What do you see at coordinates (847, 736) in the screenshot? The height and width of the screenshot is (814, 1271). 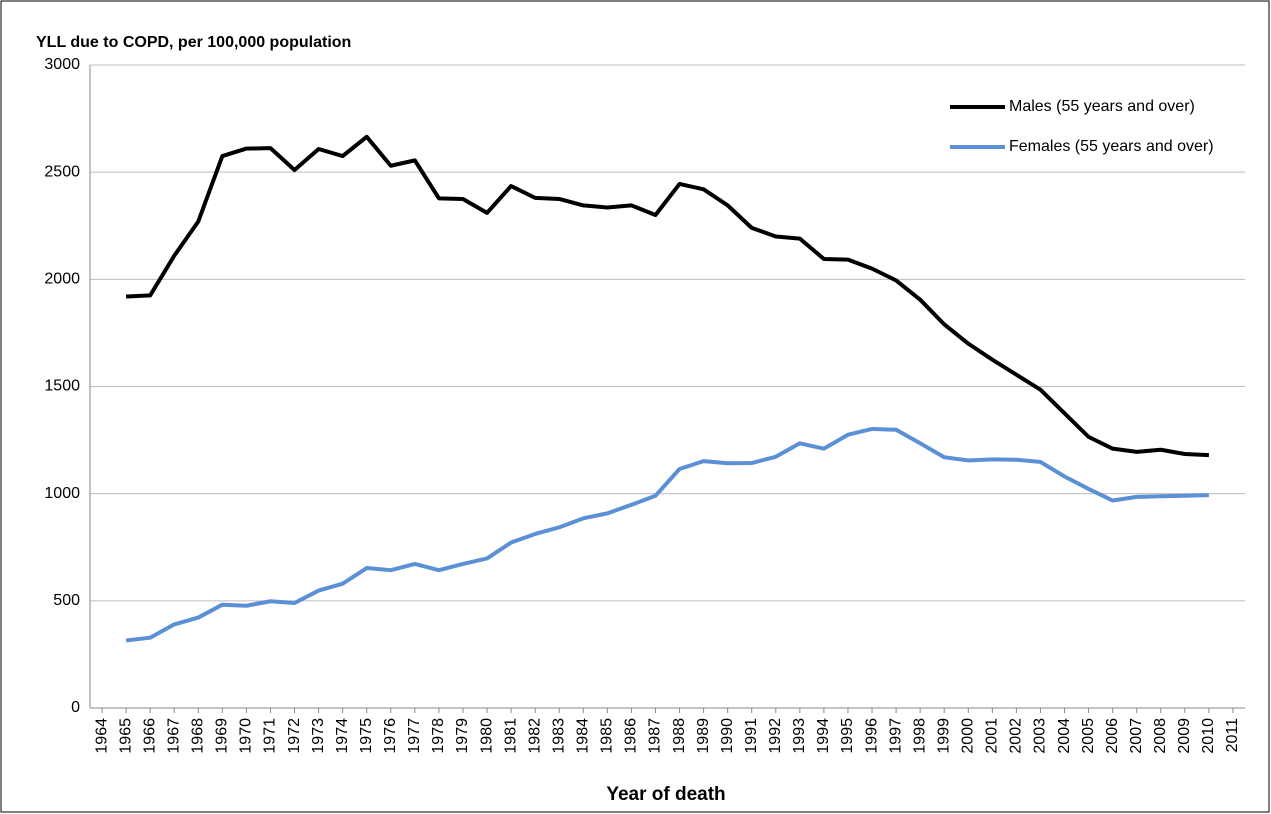 I see `x-tick-label: 1995` at bounding box center [847, 736].